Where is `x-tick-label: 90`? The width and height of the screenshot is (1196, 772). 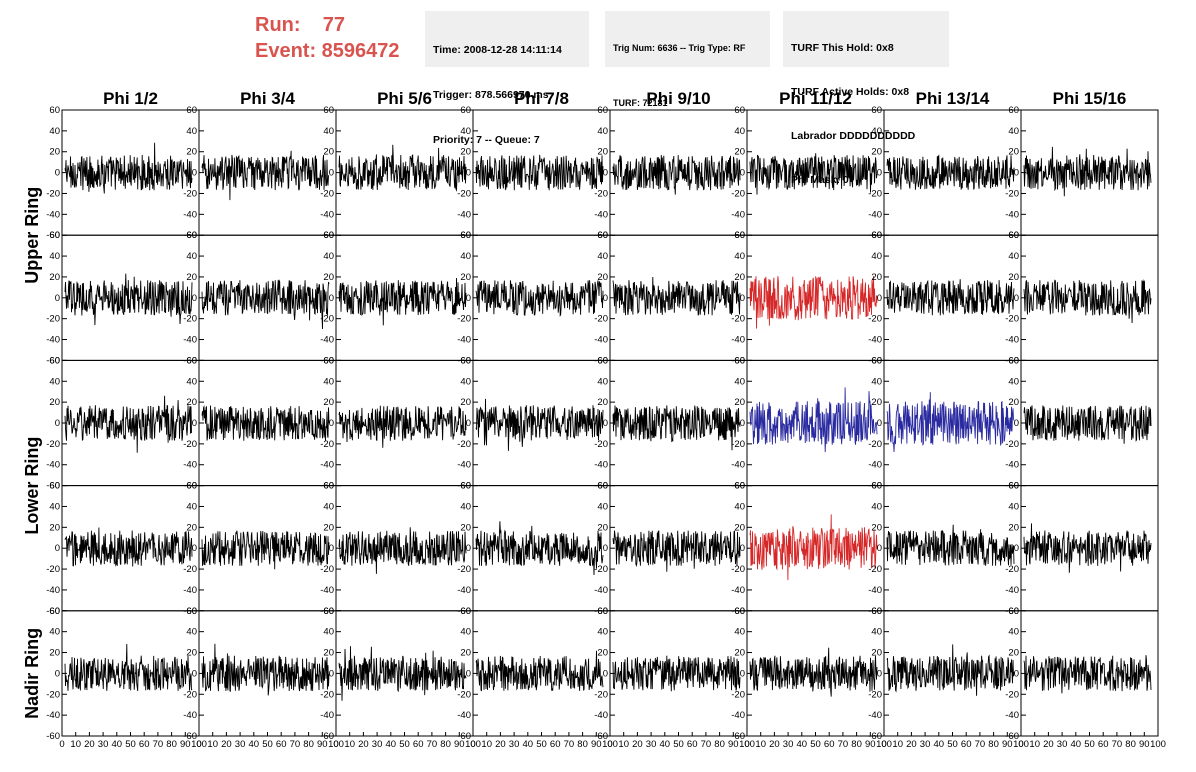 x-tick-label: 90 is located at coordinates (1144, 744).